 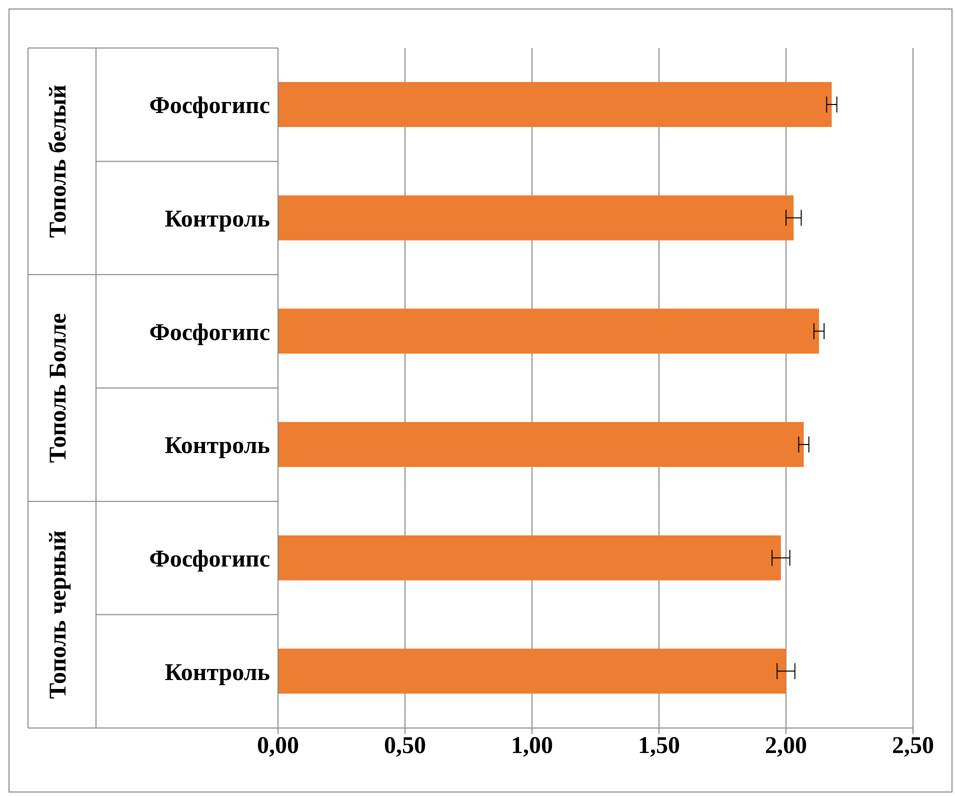 I want to click on x-tick-label: 1,00, so click(x=532, y=746).